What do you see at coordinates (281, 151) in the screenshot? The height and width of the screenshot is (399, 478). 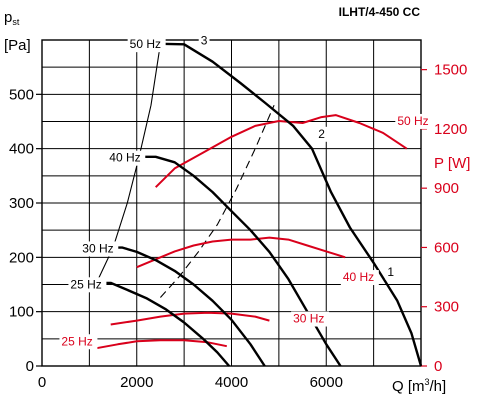 I see `power-curve-50-hz` at bounding box center [281, 151].